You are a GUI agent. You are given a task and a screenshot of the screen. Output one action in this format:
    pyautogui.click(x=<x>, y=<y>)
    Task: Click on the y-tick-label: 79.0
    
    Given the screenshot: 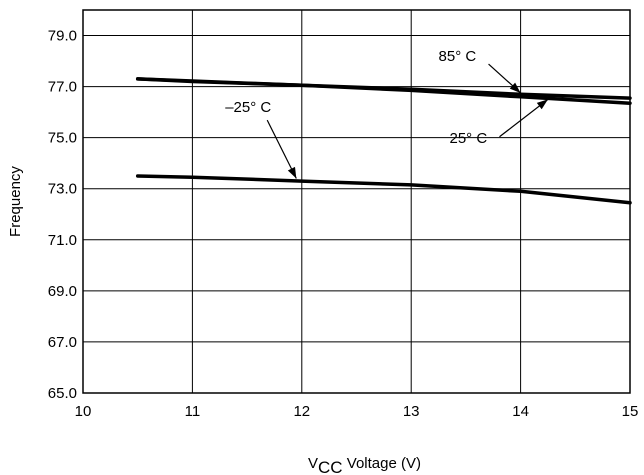 What is the action you would take?
    pyautogui.click(x=62, y=36)
    